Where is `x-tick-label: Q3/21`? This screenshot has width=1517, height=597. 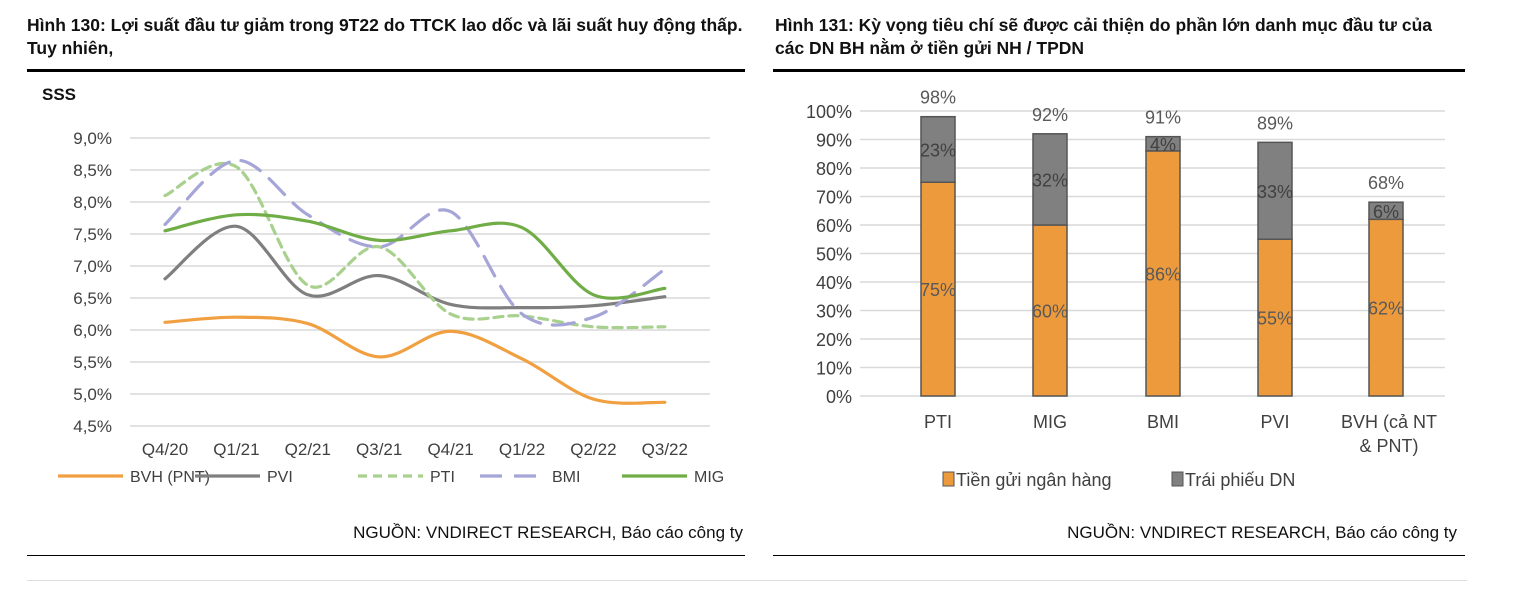 x-tick-label: Q3/21 is located at coordinates (379, 449).